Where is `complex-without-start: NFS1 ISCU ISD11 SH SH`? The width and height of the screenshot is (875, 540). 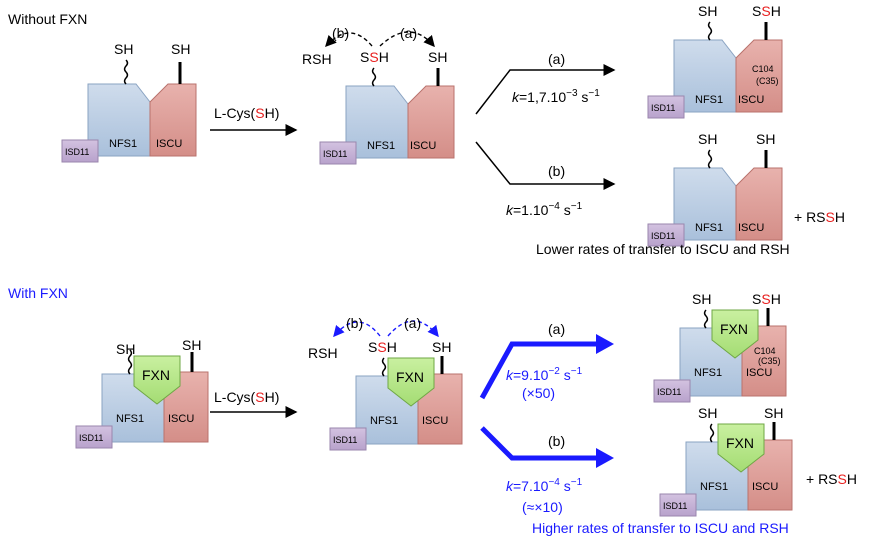
complex-without-start: NFS1 ISCU ISD11 SH SH is located at coordinates (129, 102).